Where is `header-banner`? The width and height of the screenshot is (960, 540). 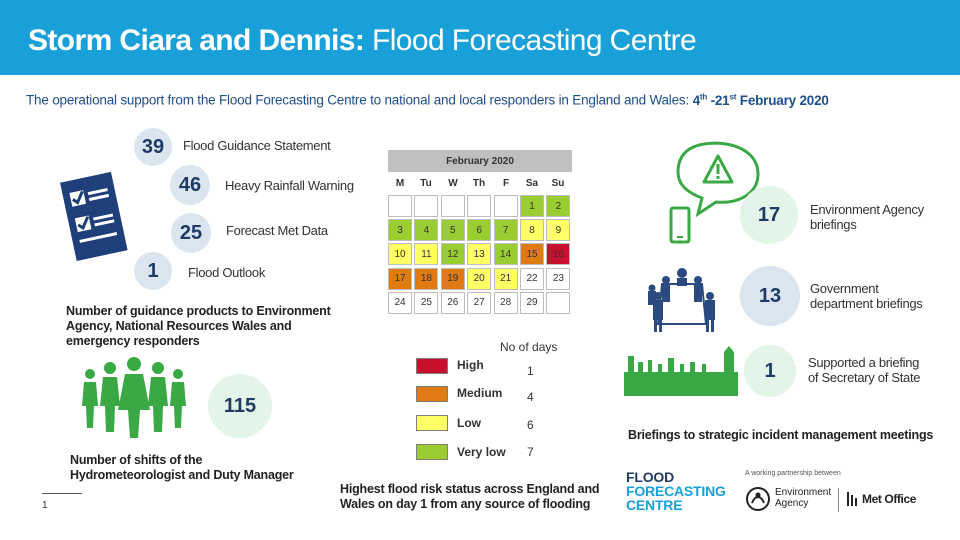
header-banner is located at coordinates (480, 37).